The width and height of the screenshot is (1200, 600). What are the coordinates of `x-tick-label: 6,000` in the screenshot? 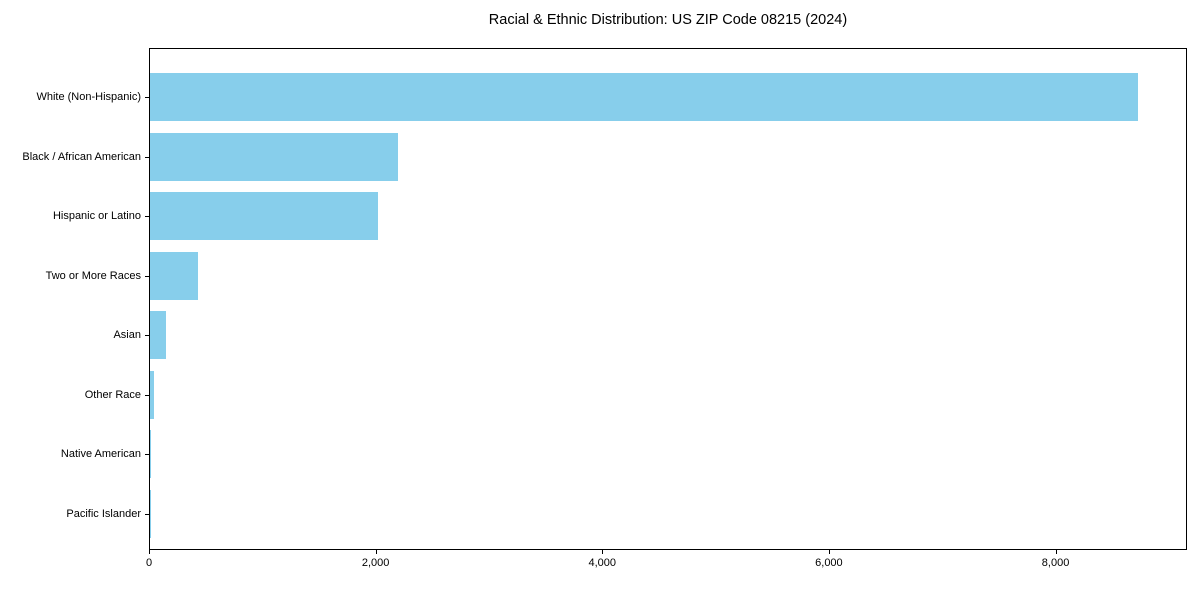 It's located at (829, 563).